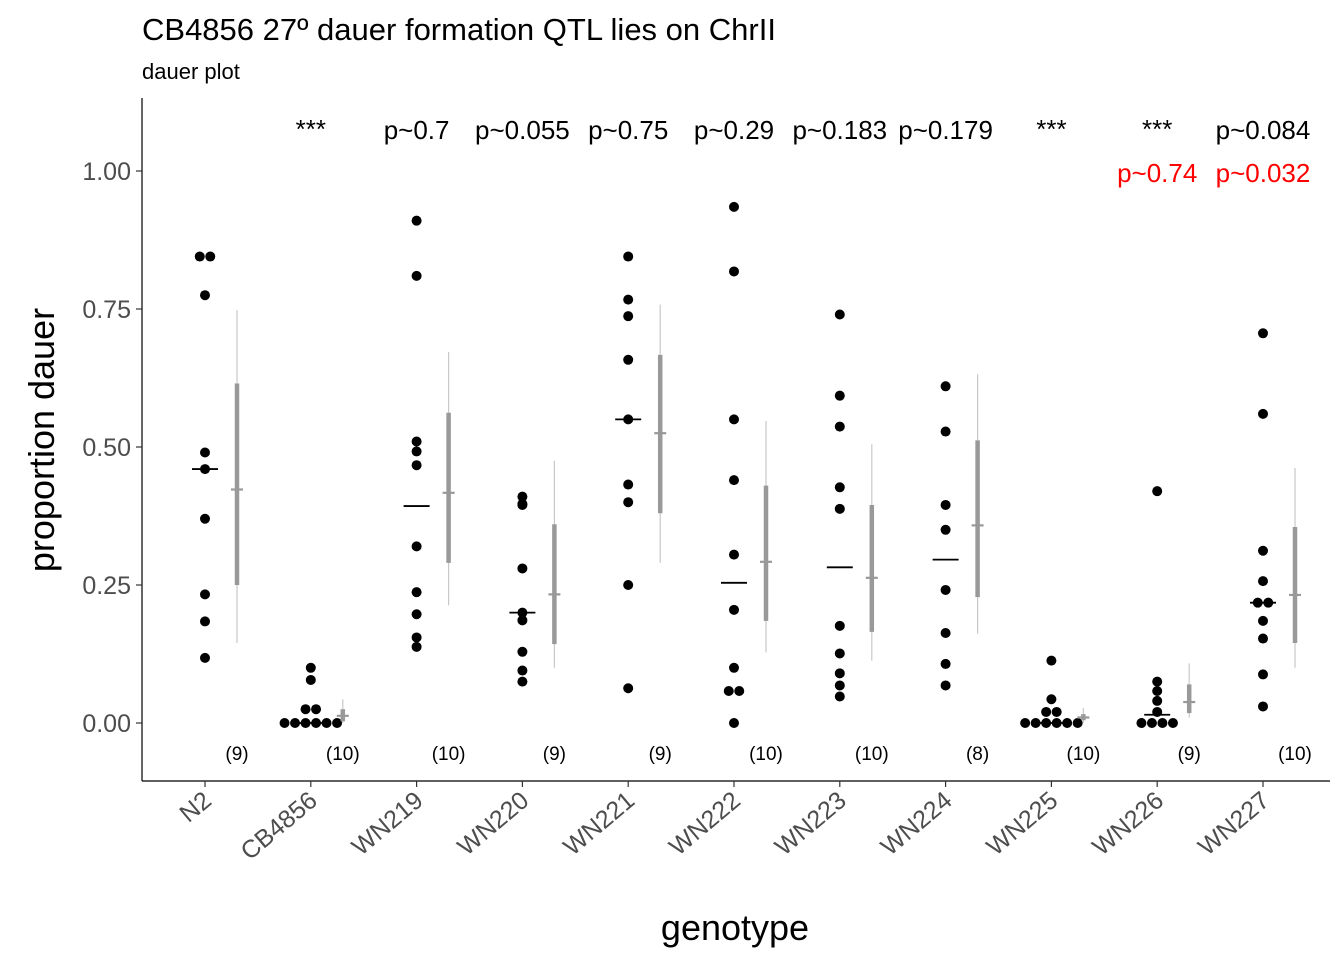 The width and height of the screenshot is (1344, 960). What do you see at coordinates (1022, 823) in the screenshot?
I see `x-tick-label: WN225` at bounding box center [1022, 823].